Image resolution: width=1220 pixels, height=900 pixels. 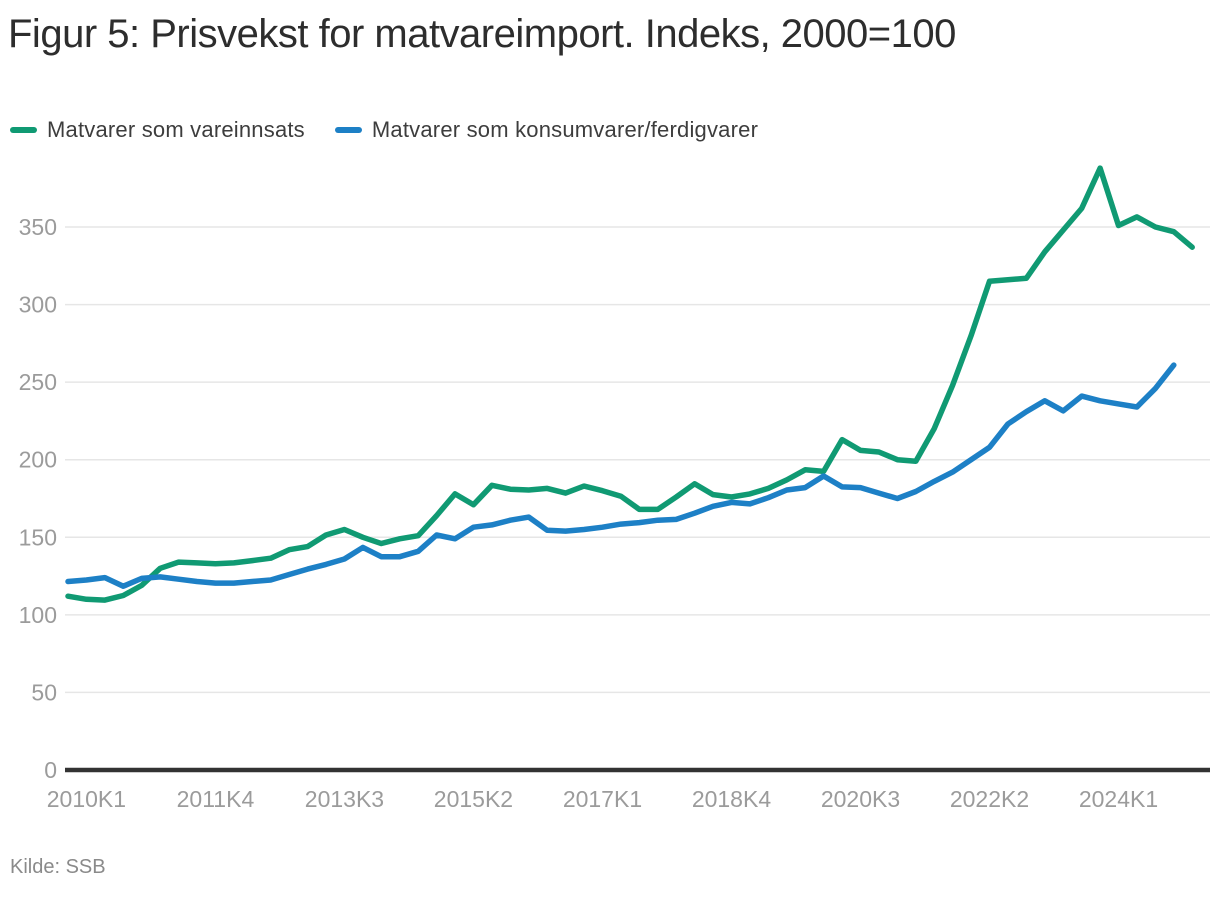 I want to click on green-line-swatch-icon, so click(x=23, y=130).